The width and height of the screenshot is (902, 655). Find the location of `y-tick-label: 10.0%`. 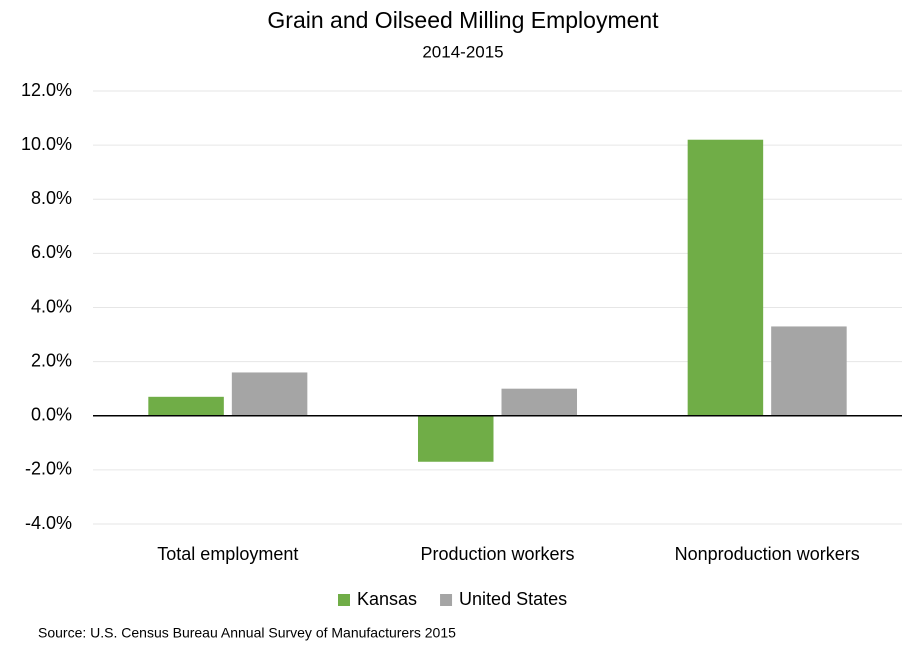

y-tick-label: 10.0% is located at coordinates (46, 144).